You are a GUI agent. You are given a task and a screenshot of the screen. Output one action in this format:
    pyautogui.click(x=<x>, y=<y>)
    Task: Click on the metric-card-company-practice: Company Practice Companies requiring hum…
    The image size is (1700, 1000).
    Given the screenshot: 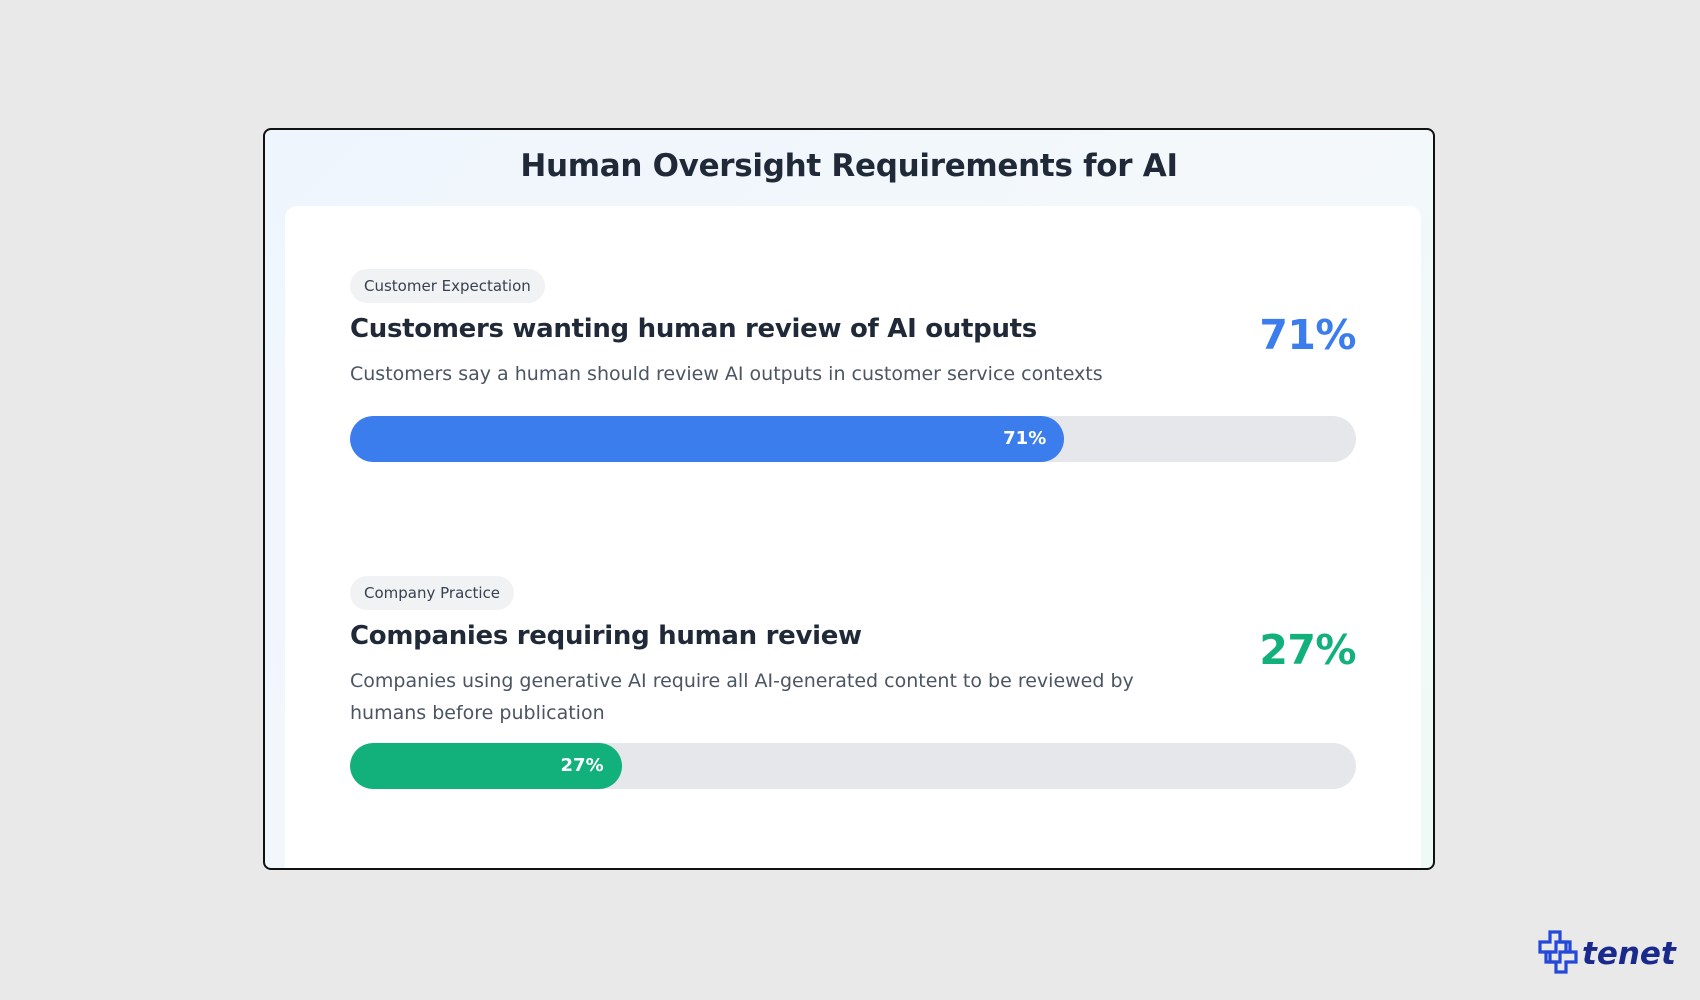 What is the action you would take?
    pyautogui.click(x=853, y=682)
    